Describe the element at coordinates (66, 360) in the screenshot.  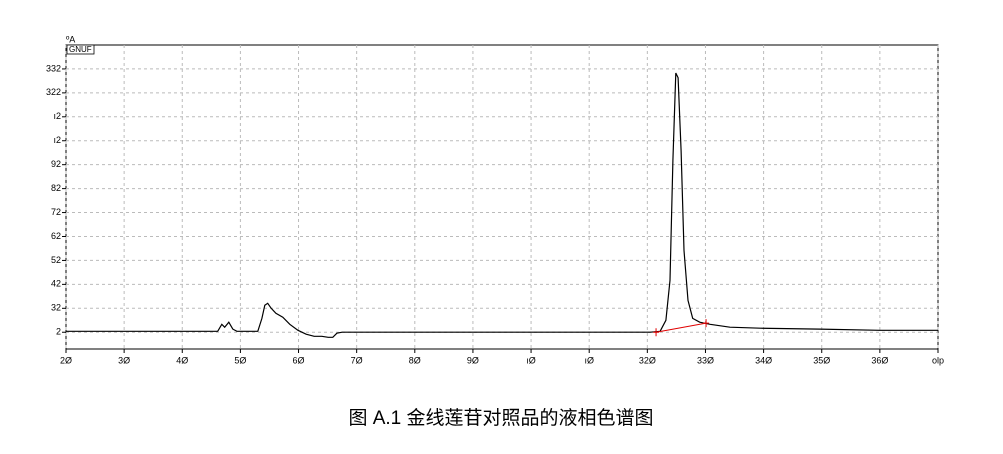
I see `x-tick-label: 2Ø` at that location.